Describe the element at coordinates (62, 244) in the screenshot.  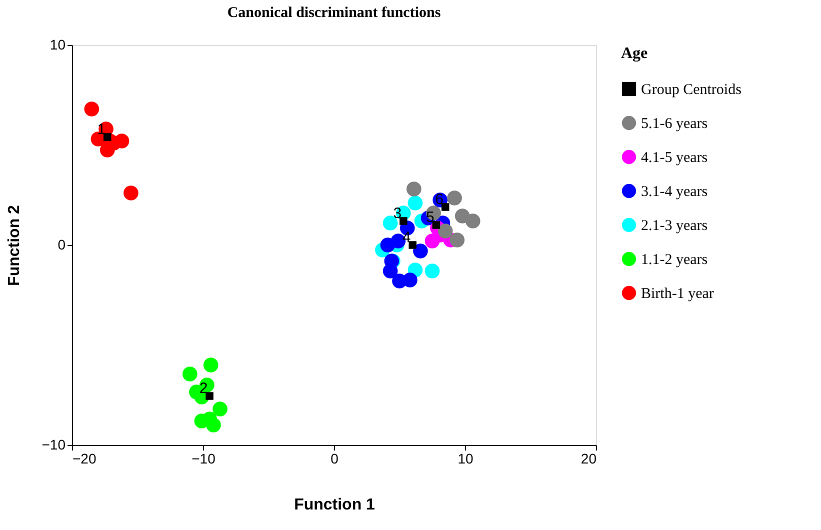
I see `y-tick-label: 0` at that location.